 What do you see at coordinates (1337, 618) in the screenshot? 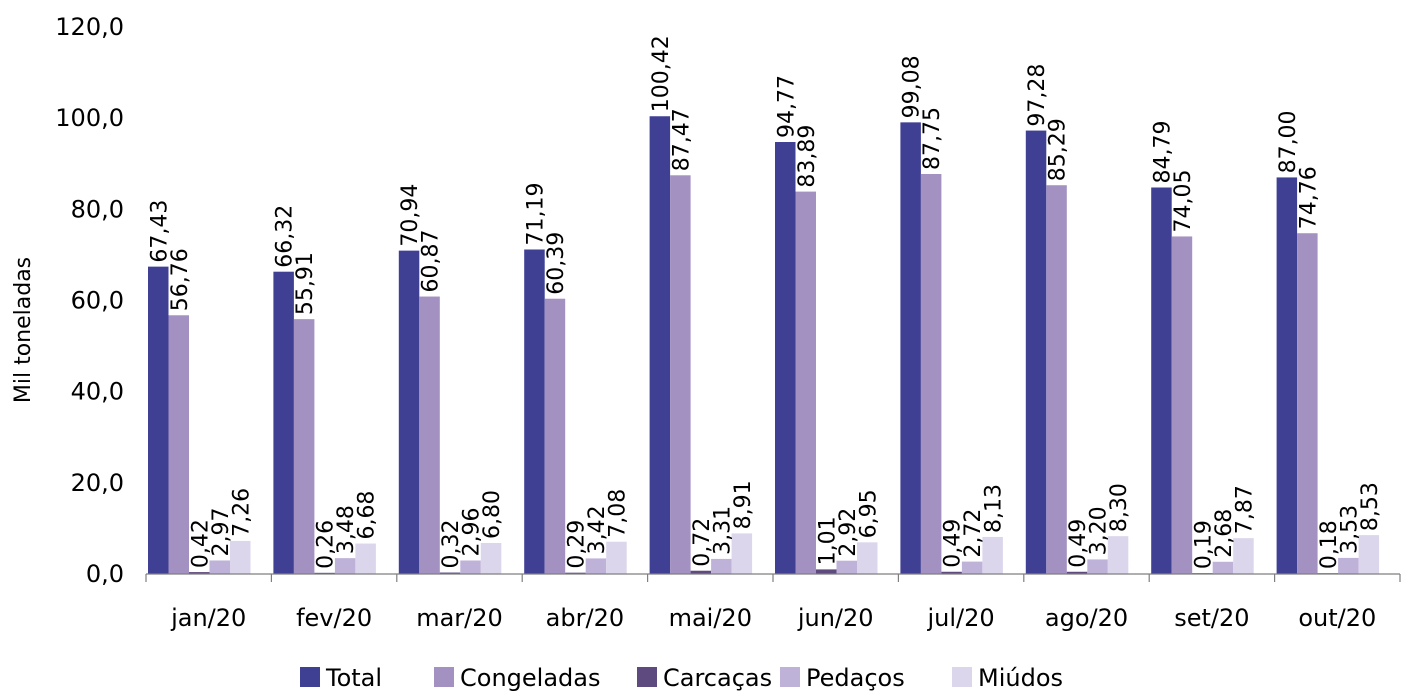
I see `x-tick-label: out/20` at bounding box center [1337, 618].